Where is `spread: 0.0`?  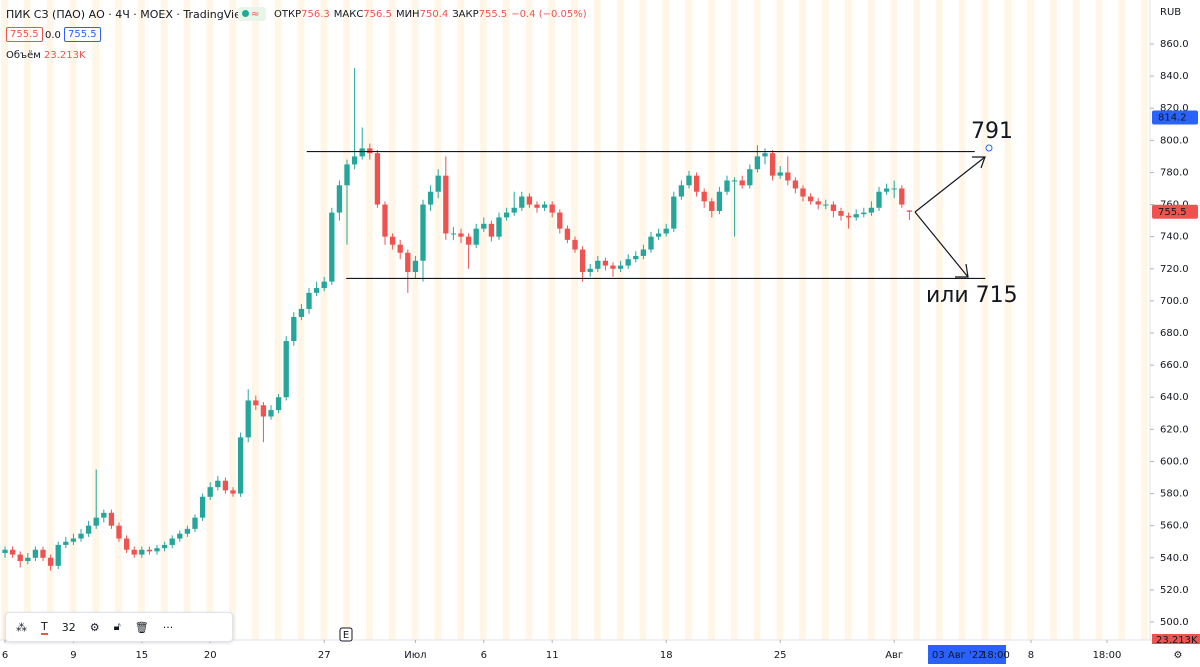
spread: 0.0 is located at coordinates (53, 35).